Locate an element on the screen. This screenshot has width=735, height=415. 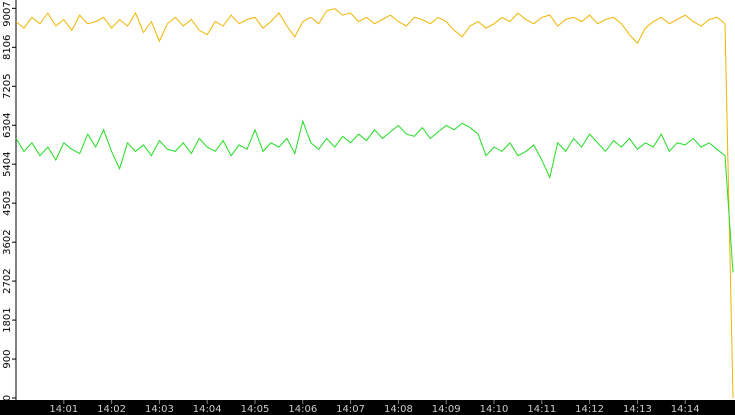
x-tick-label: 14:02 is located at coordinates (111, 409).